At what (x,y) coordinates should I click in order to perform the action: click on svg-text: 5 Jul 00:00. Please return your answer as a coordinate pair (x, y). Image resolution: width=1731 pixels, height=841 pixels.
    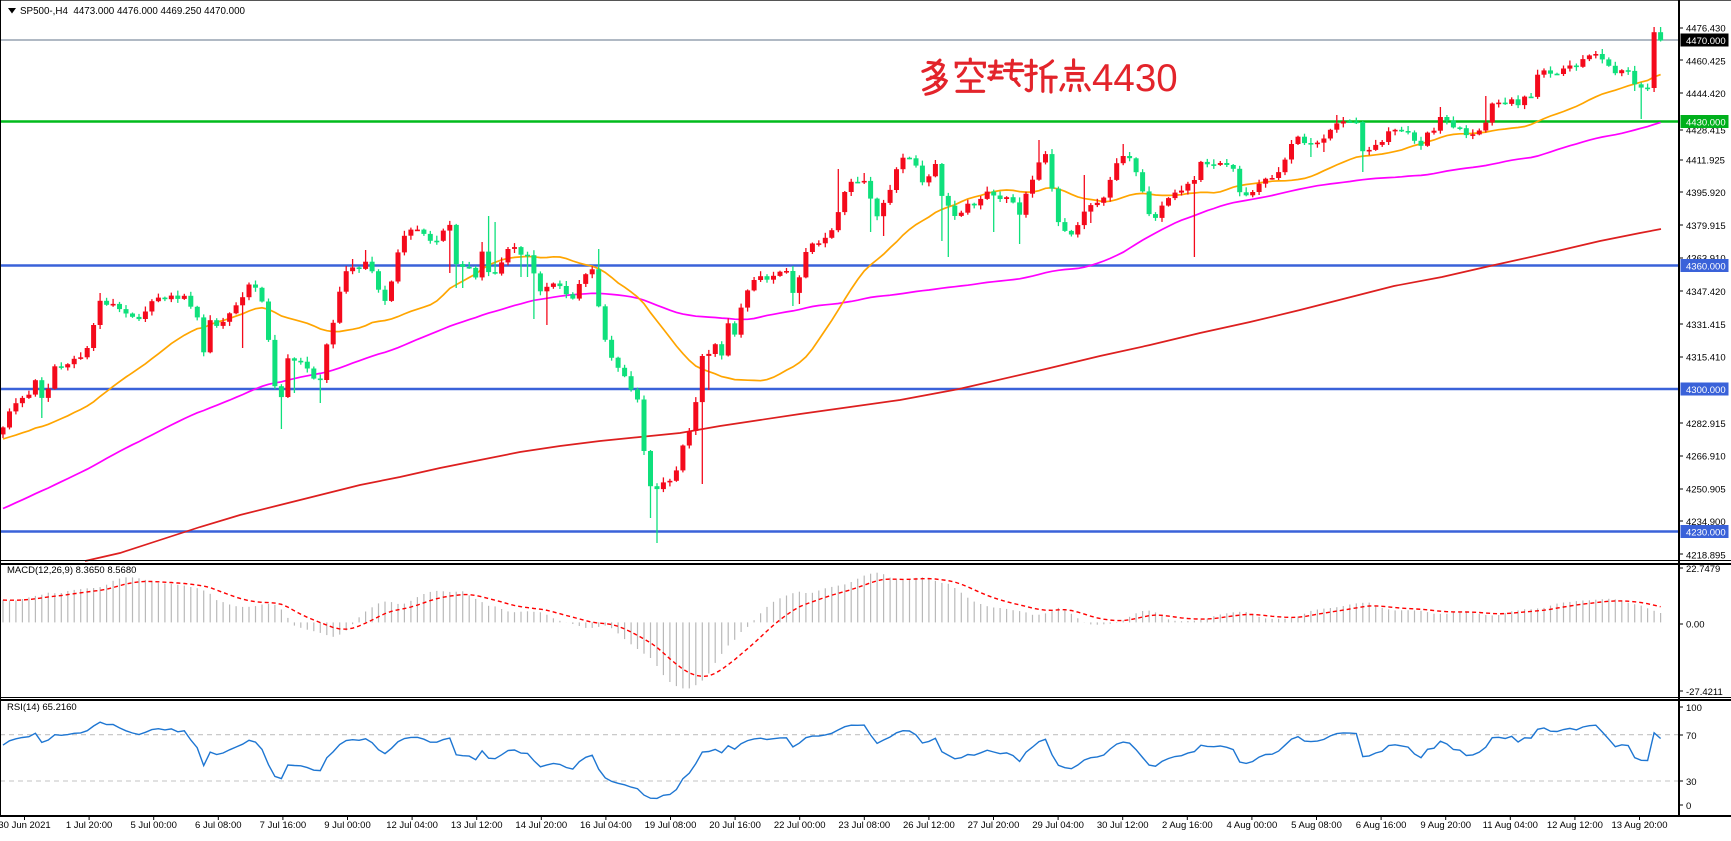
    Looking at the image, I should click on (153, 825).